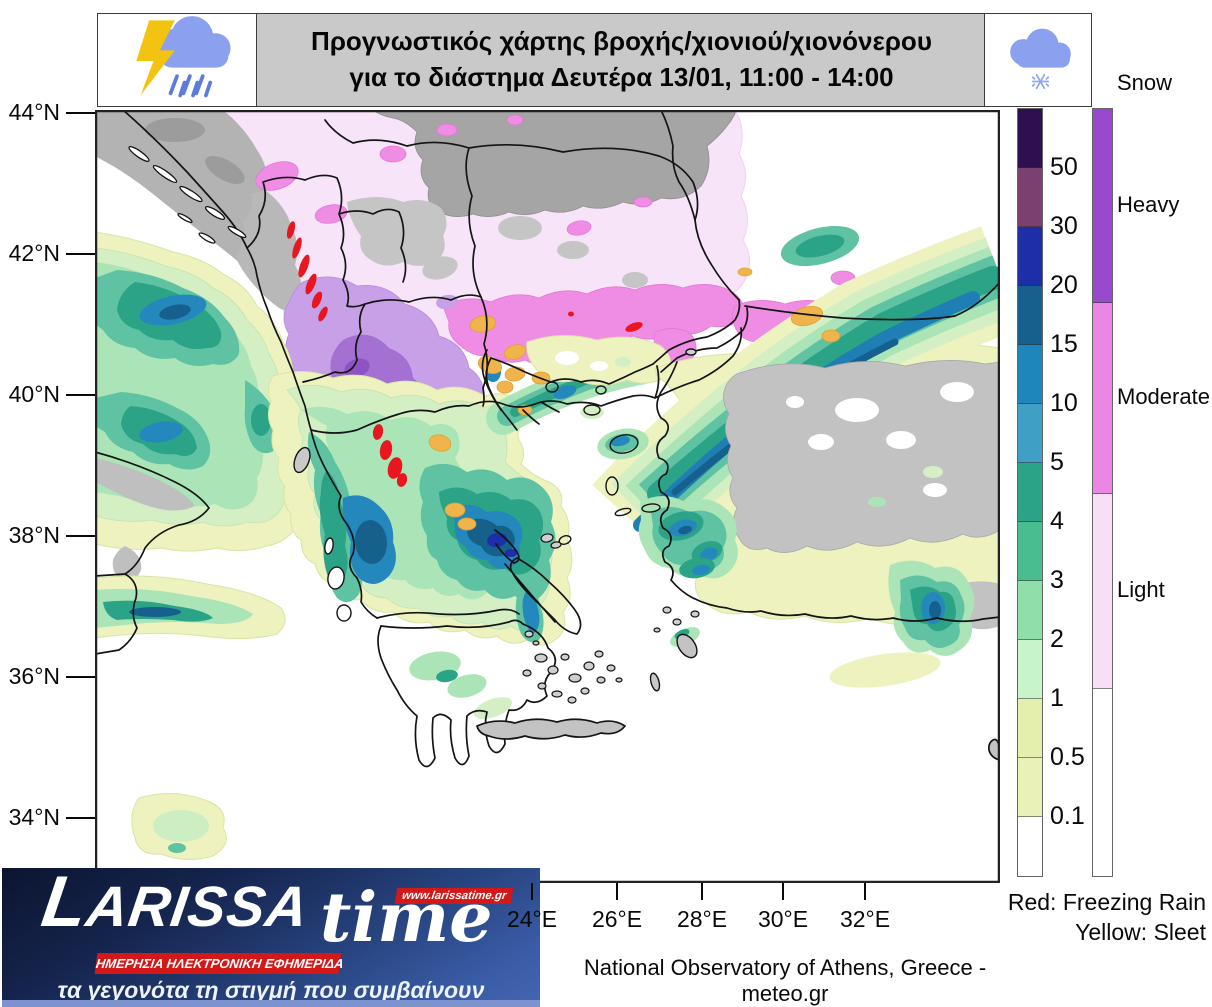 The image size is (1212, 1007). Describe the element at coordinates (1057, 580) in the screenshot. I see `rain-scale-value: 3` at that location.